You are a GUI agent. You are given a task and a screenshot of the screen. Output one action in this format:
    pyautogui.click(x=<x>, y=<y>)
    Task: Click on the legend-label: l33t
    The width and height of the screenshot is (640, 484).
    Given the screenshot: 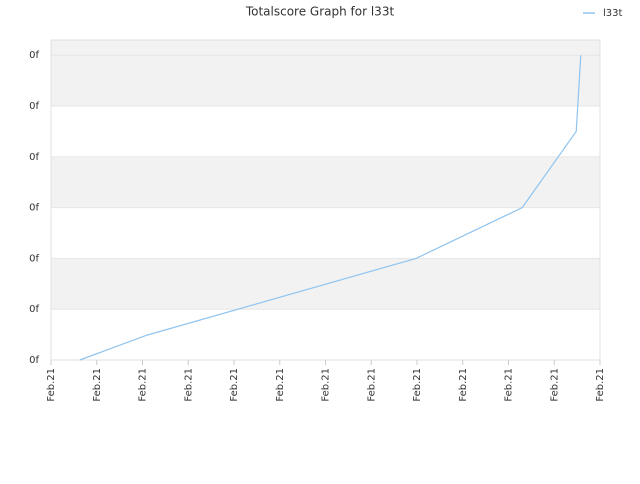 What is the action you would take?
    pyautogui.click(x=613, y=13)
    